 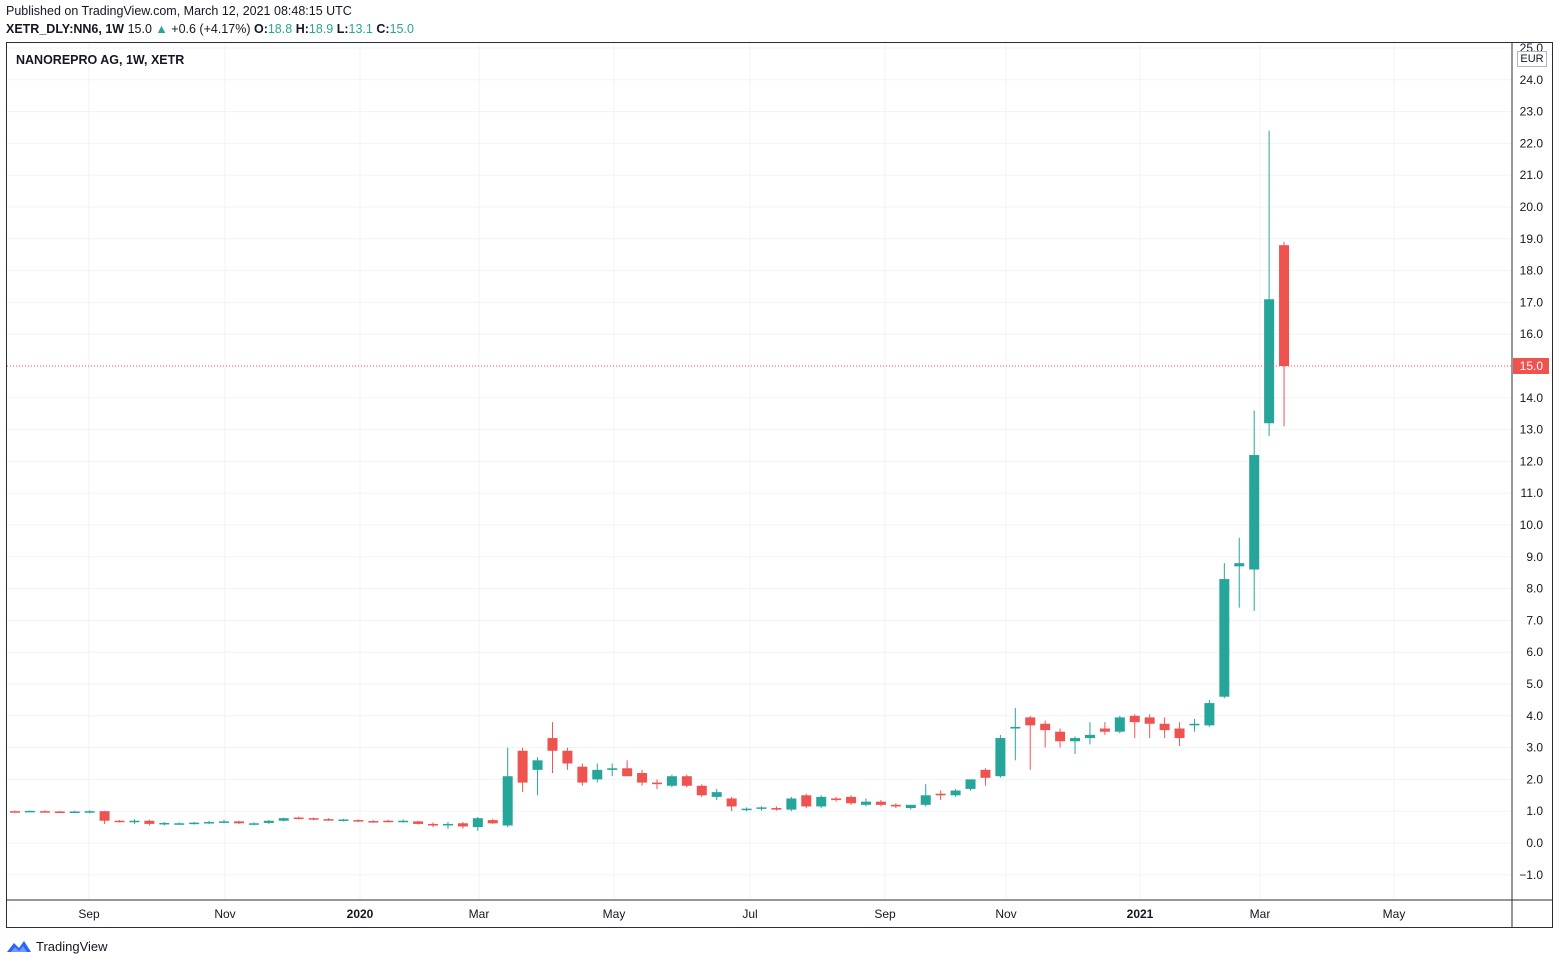 What do you see at coordinates (1534, 779) in the screenshot?
I see `y-tick-label: 2.0` at bounding box center [1534, 779].